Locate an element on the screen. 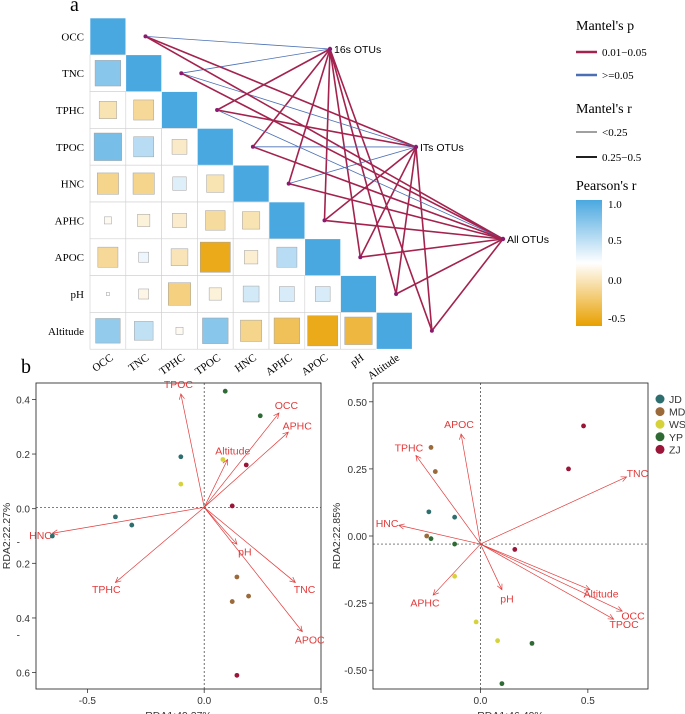 This screenshot has height=714, width=685. legend-swatch-md is located at coordinates (660, 412).